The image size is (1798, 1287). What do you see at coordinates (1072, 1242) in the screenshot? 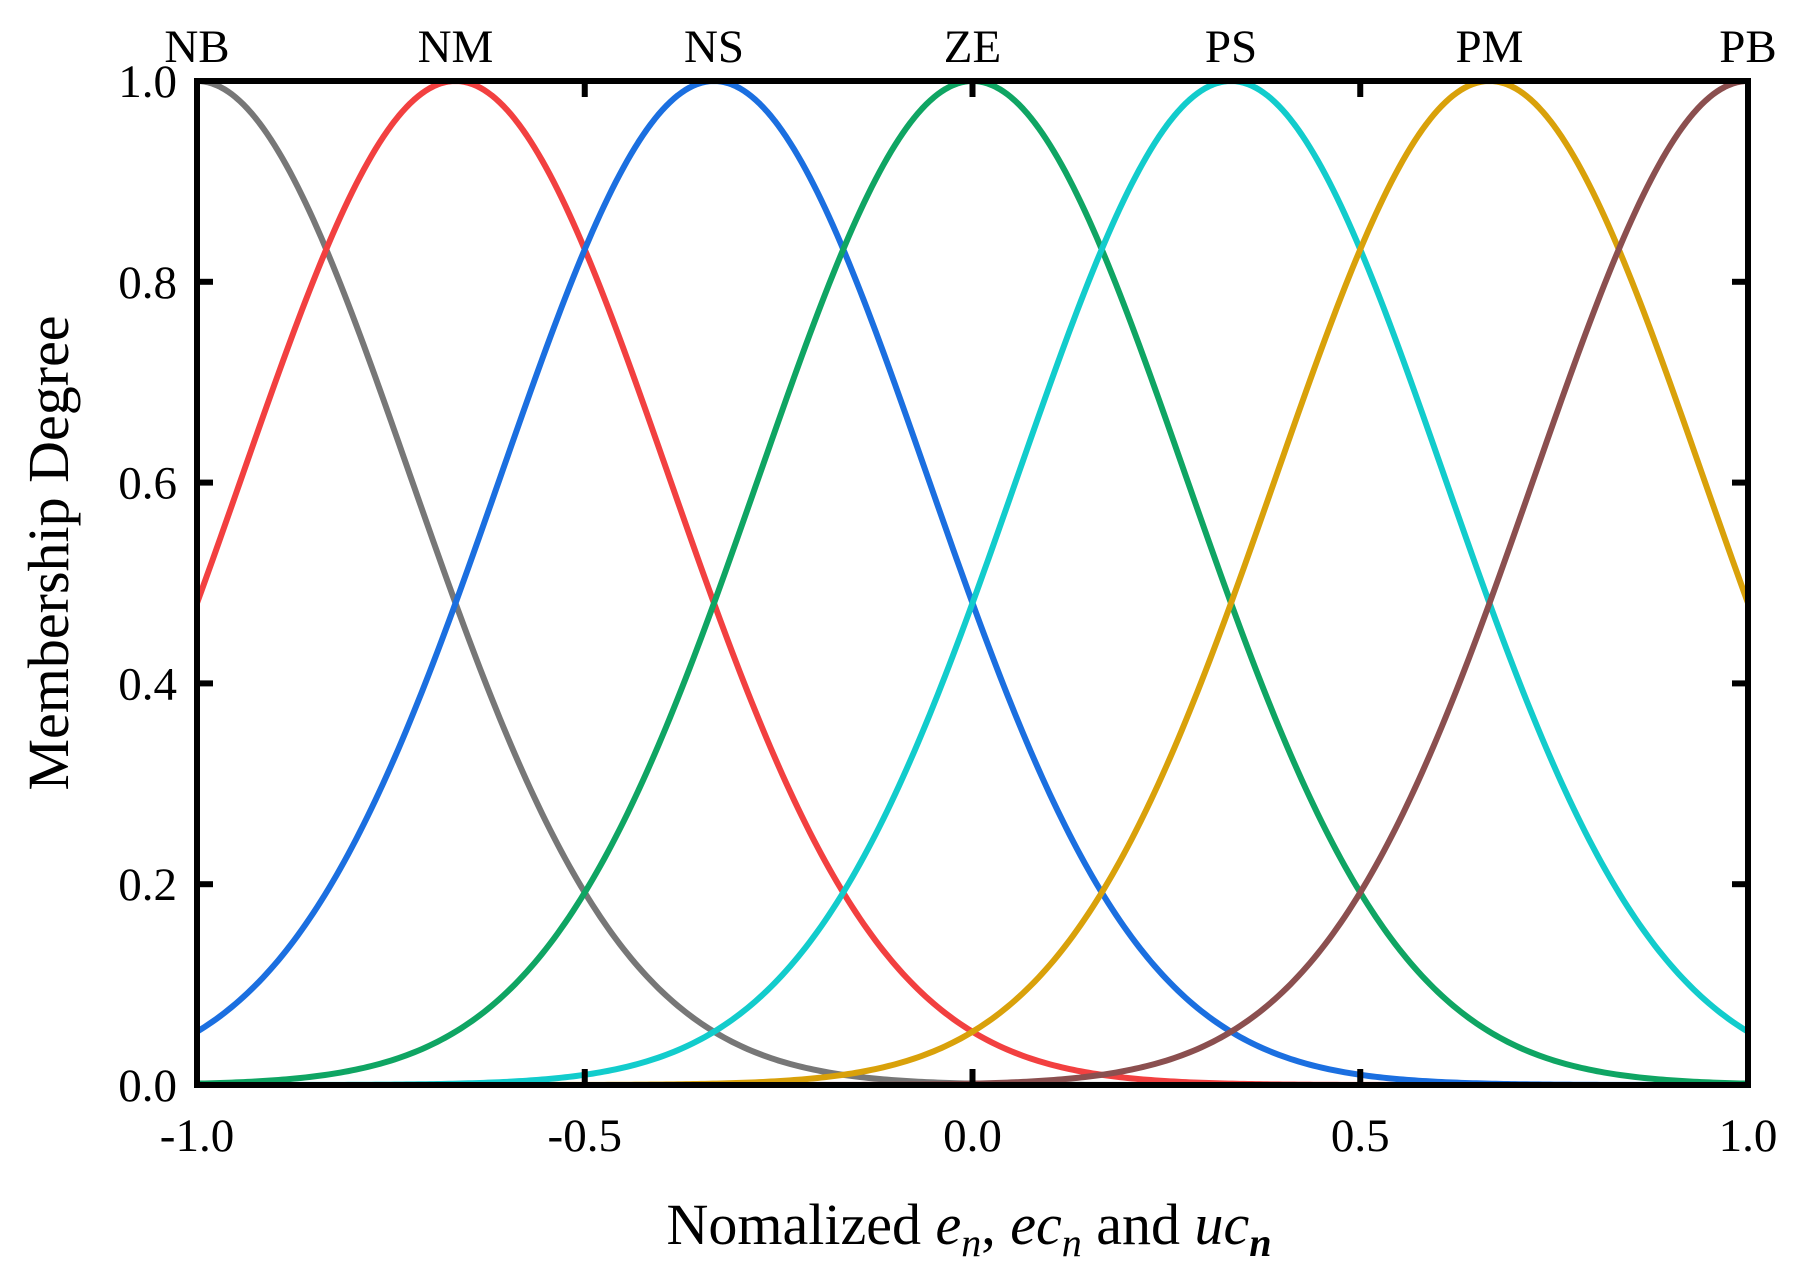
I see `x-axis-title-ec-sub: n` at bounding box center [1072, 1242].